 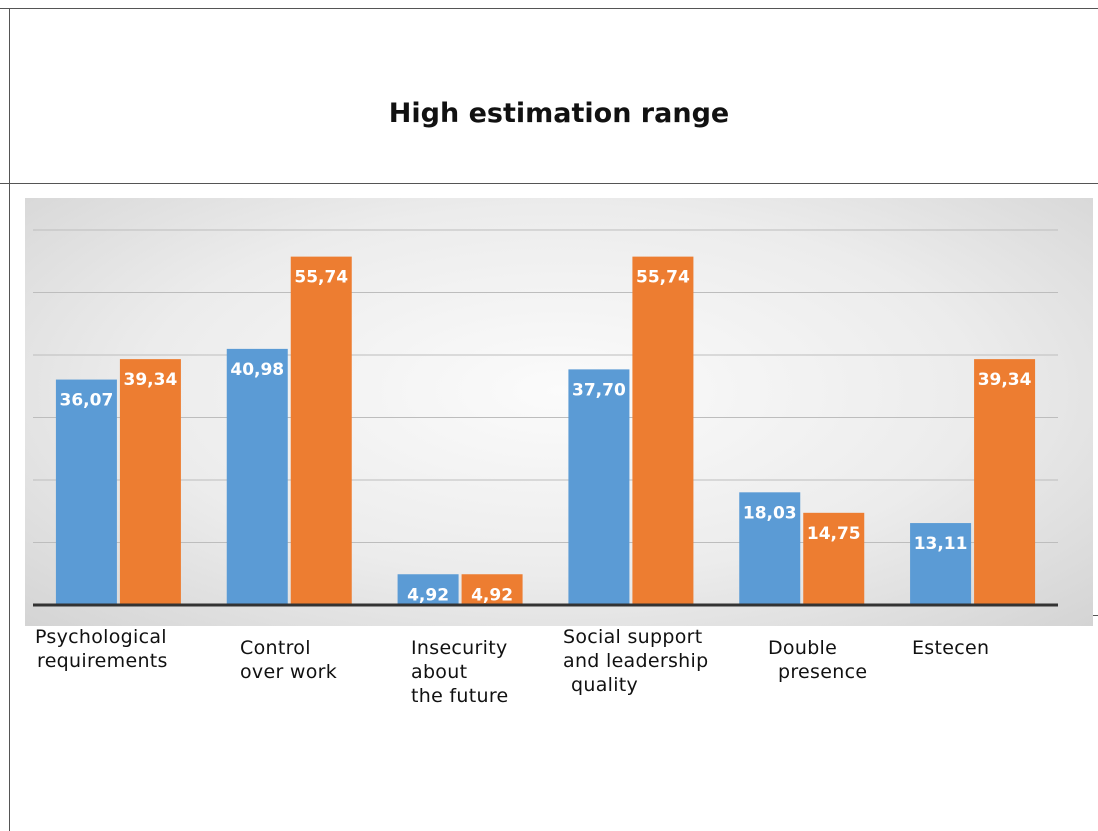 What do you see at coordinates (770, 513) in the screenshot?
I see `data-label: 18,03` at bounding box center [770, 513].